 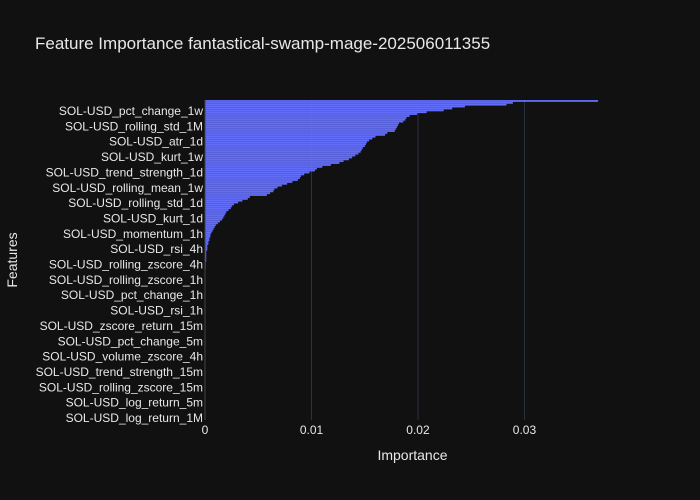 What do you see at coordinates (131, 111) in the screenshot?
I see `y-tick-label: SOL-USD_pct_change_1w` at bounding box center [131, 111].